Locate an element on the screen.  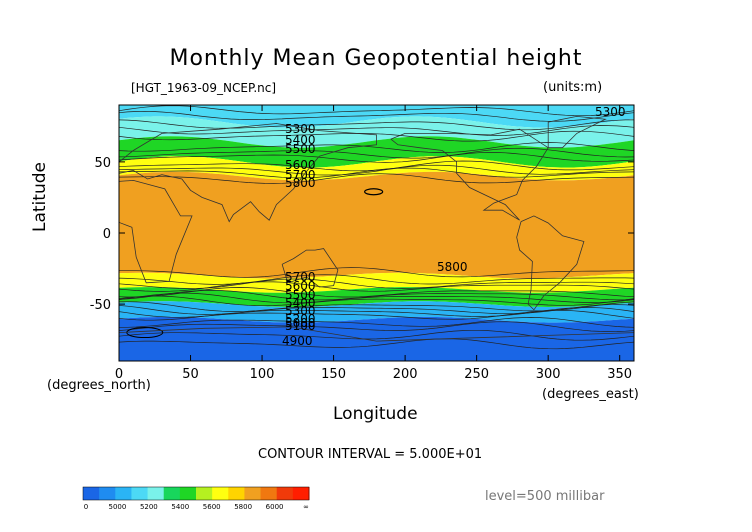
y-tick-label: 50 is located at coordinates (102, 163).